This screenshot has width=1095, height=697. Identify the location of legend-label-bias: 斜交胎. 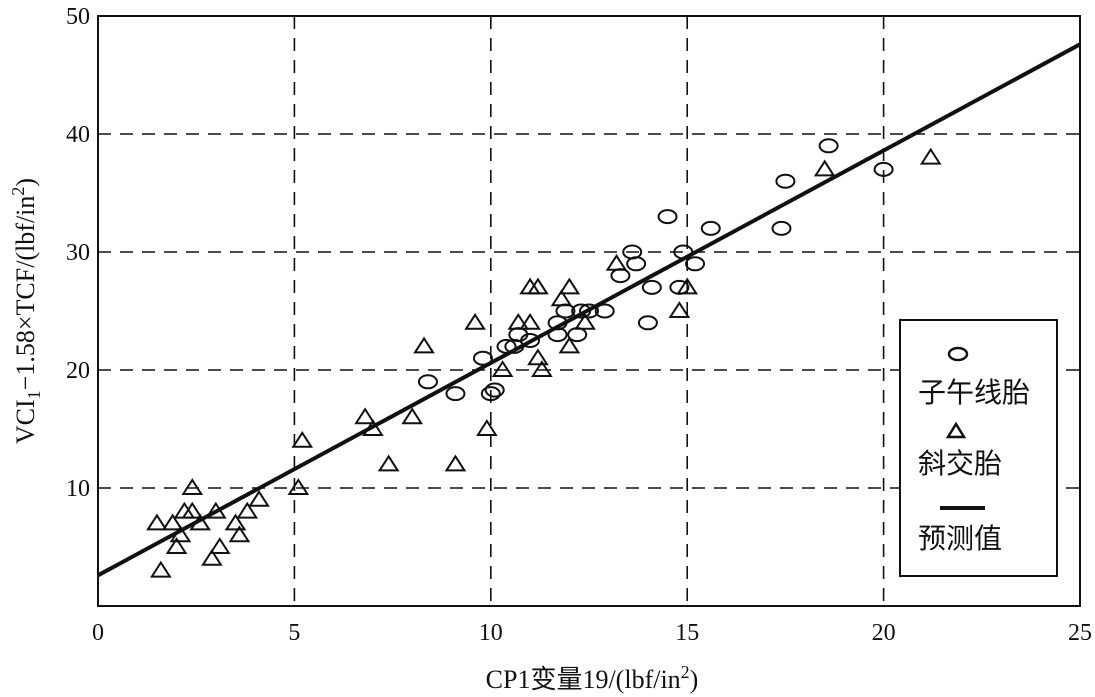
(960, 463).